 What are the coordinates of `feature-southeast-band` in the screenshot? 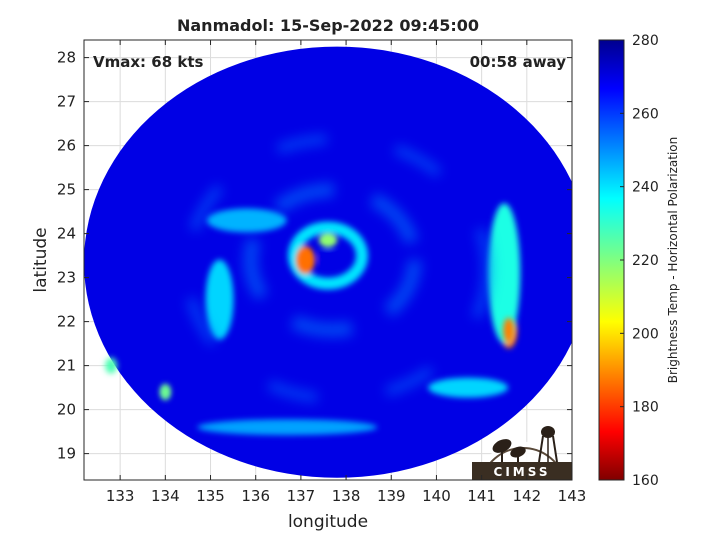 It's located at (468, 387).